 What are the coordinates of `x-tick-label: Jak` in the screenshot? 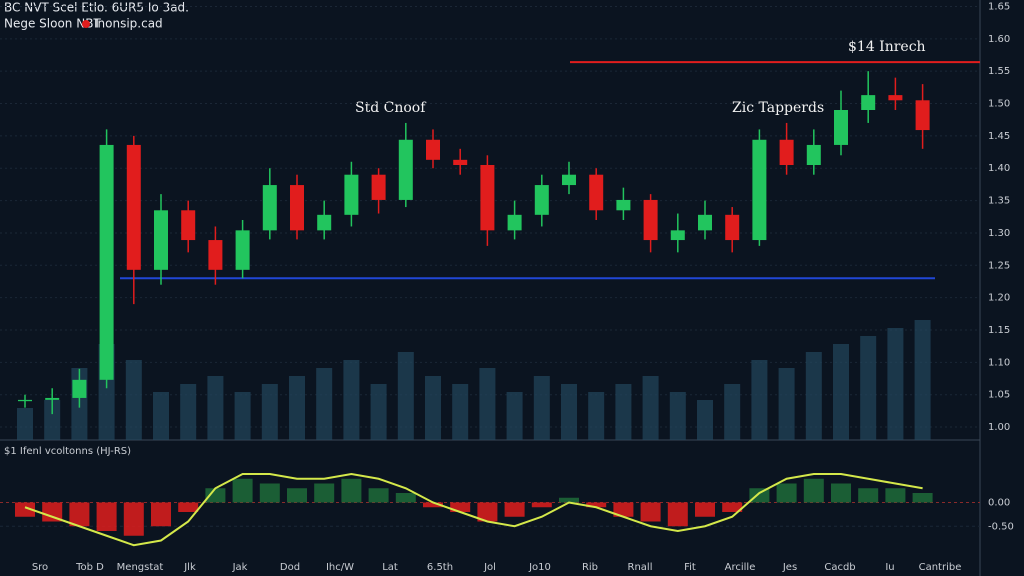 It's located at (240, 567).